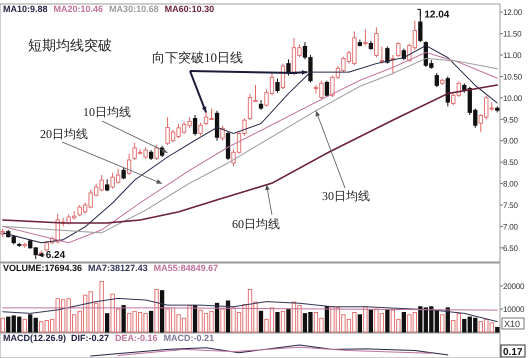 This screenshot has height=358, width=528. What do you see at coordinates (513, 352) in the screenshot?
I see `text: 0.17` at bounding box center [513, 352].